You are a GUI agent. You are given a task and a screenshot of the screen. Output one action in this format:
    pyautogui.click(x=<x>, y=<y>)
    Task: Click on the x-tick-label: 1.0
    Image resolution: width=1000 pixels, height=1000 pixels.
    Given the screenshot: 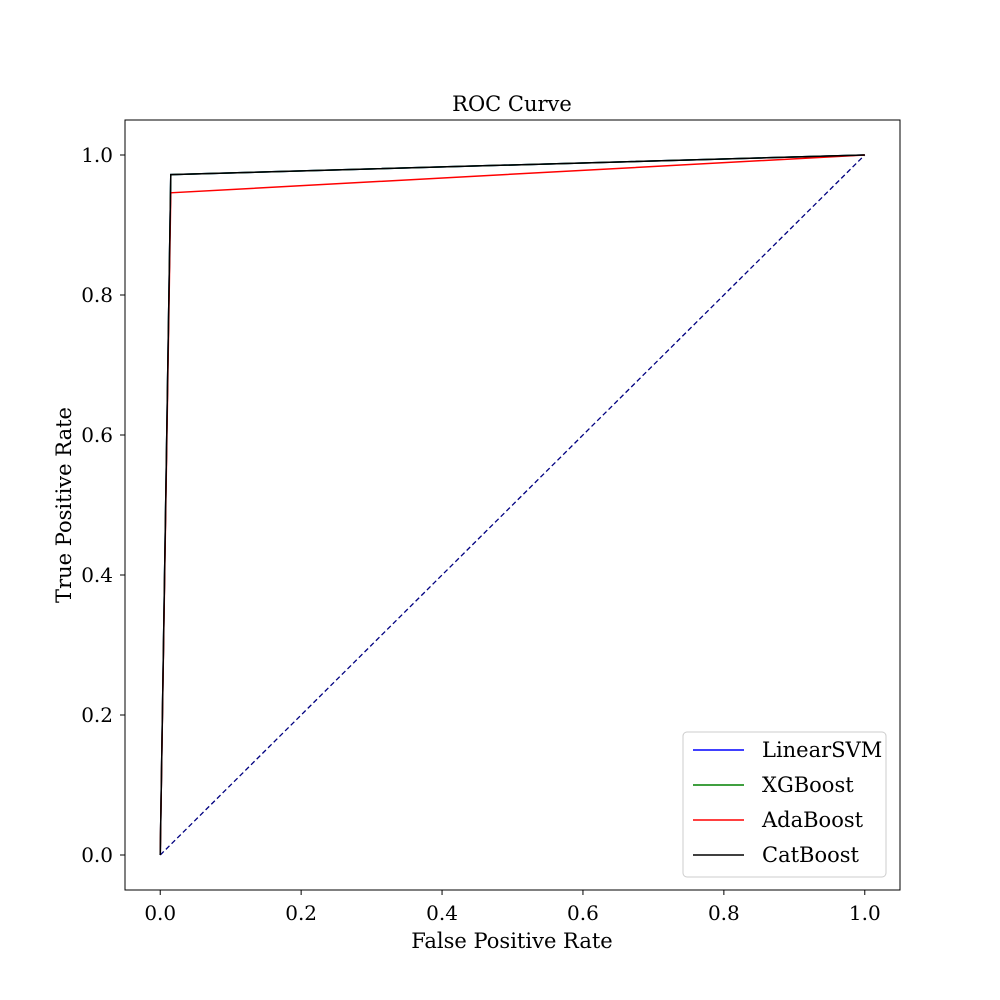 What is the action you would take?
    pyautogui.click(x=865, y=913)
    